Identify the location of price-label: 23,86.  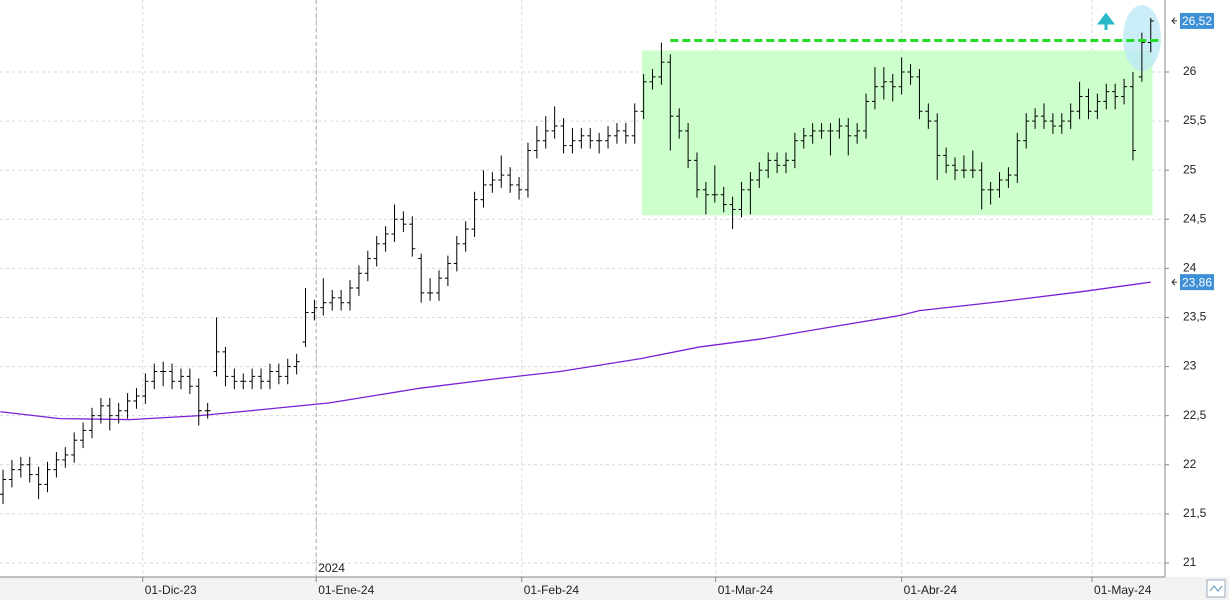
(1197, 282).